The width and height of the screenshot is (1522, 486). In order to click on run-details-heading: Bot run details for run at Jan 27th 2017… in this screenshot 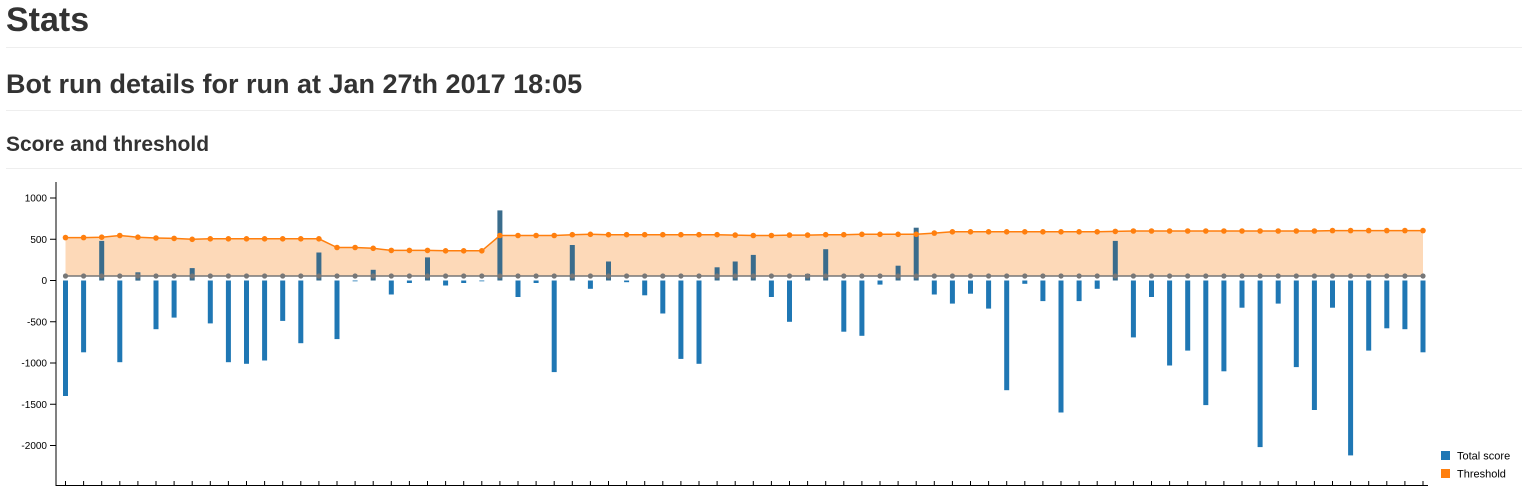, I will do `click(294, 84)`.